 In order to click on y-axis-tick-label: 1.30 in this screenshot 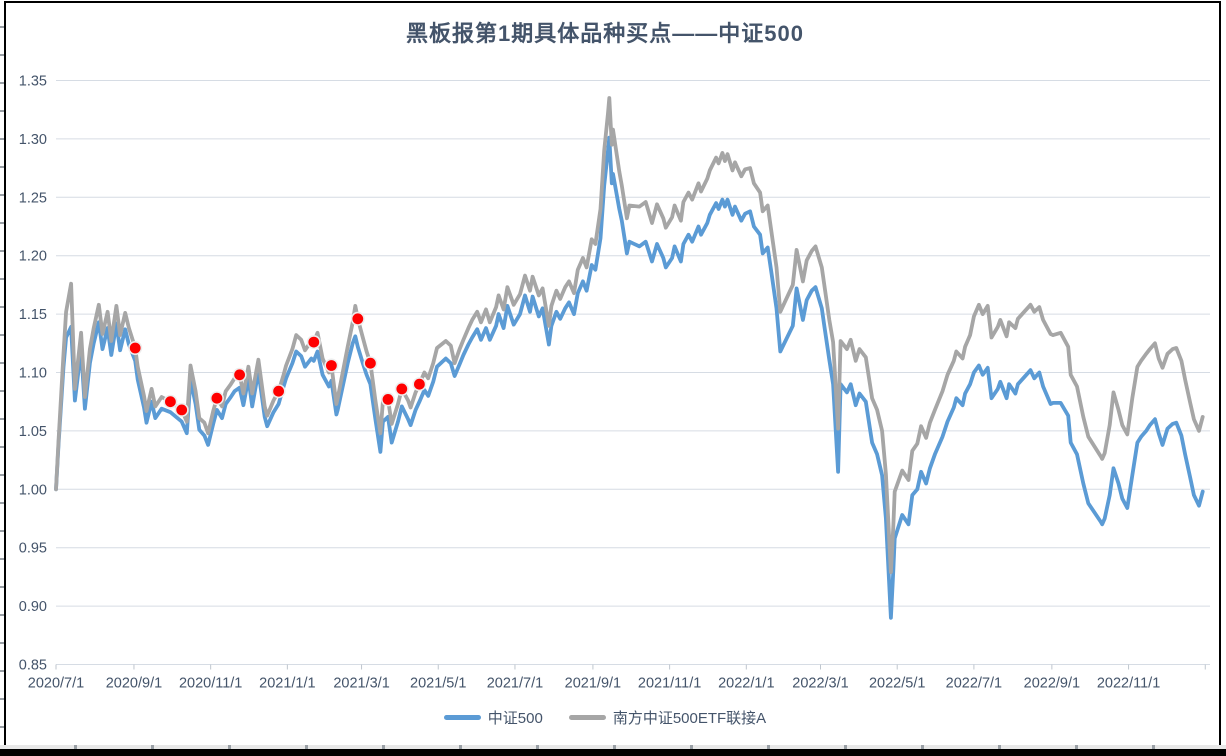, I will do `click(33, 140)`.